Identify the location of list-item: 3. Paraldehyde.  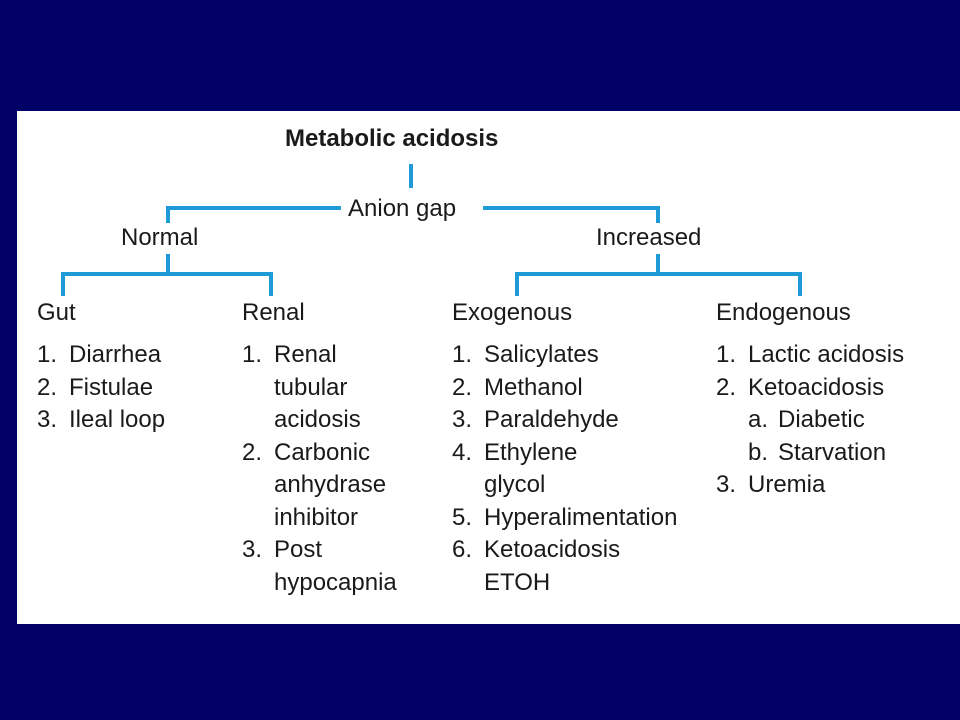
(564, 420).